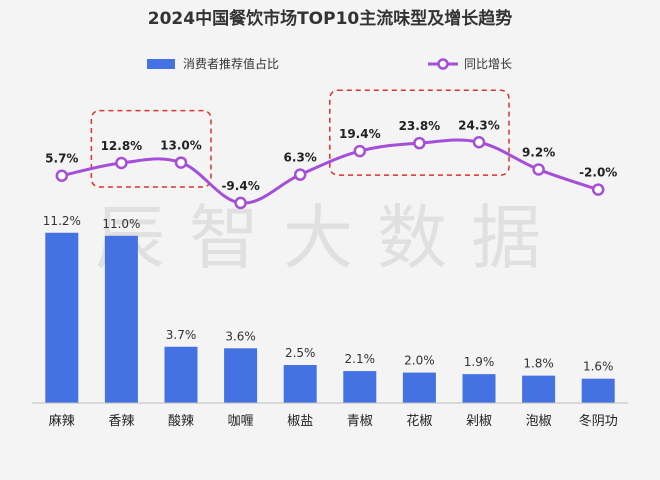 The width and height of the screenshot is (660, 480). Describe the element at coordinates (488, 64) in the screenshot. I see `legend-line-label: 同比增长` at that location.